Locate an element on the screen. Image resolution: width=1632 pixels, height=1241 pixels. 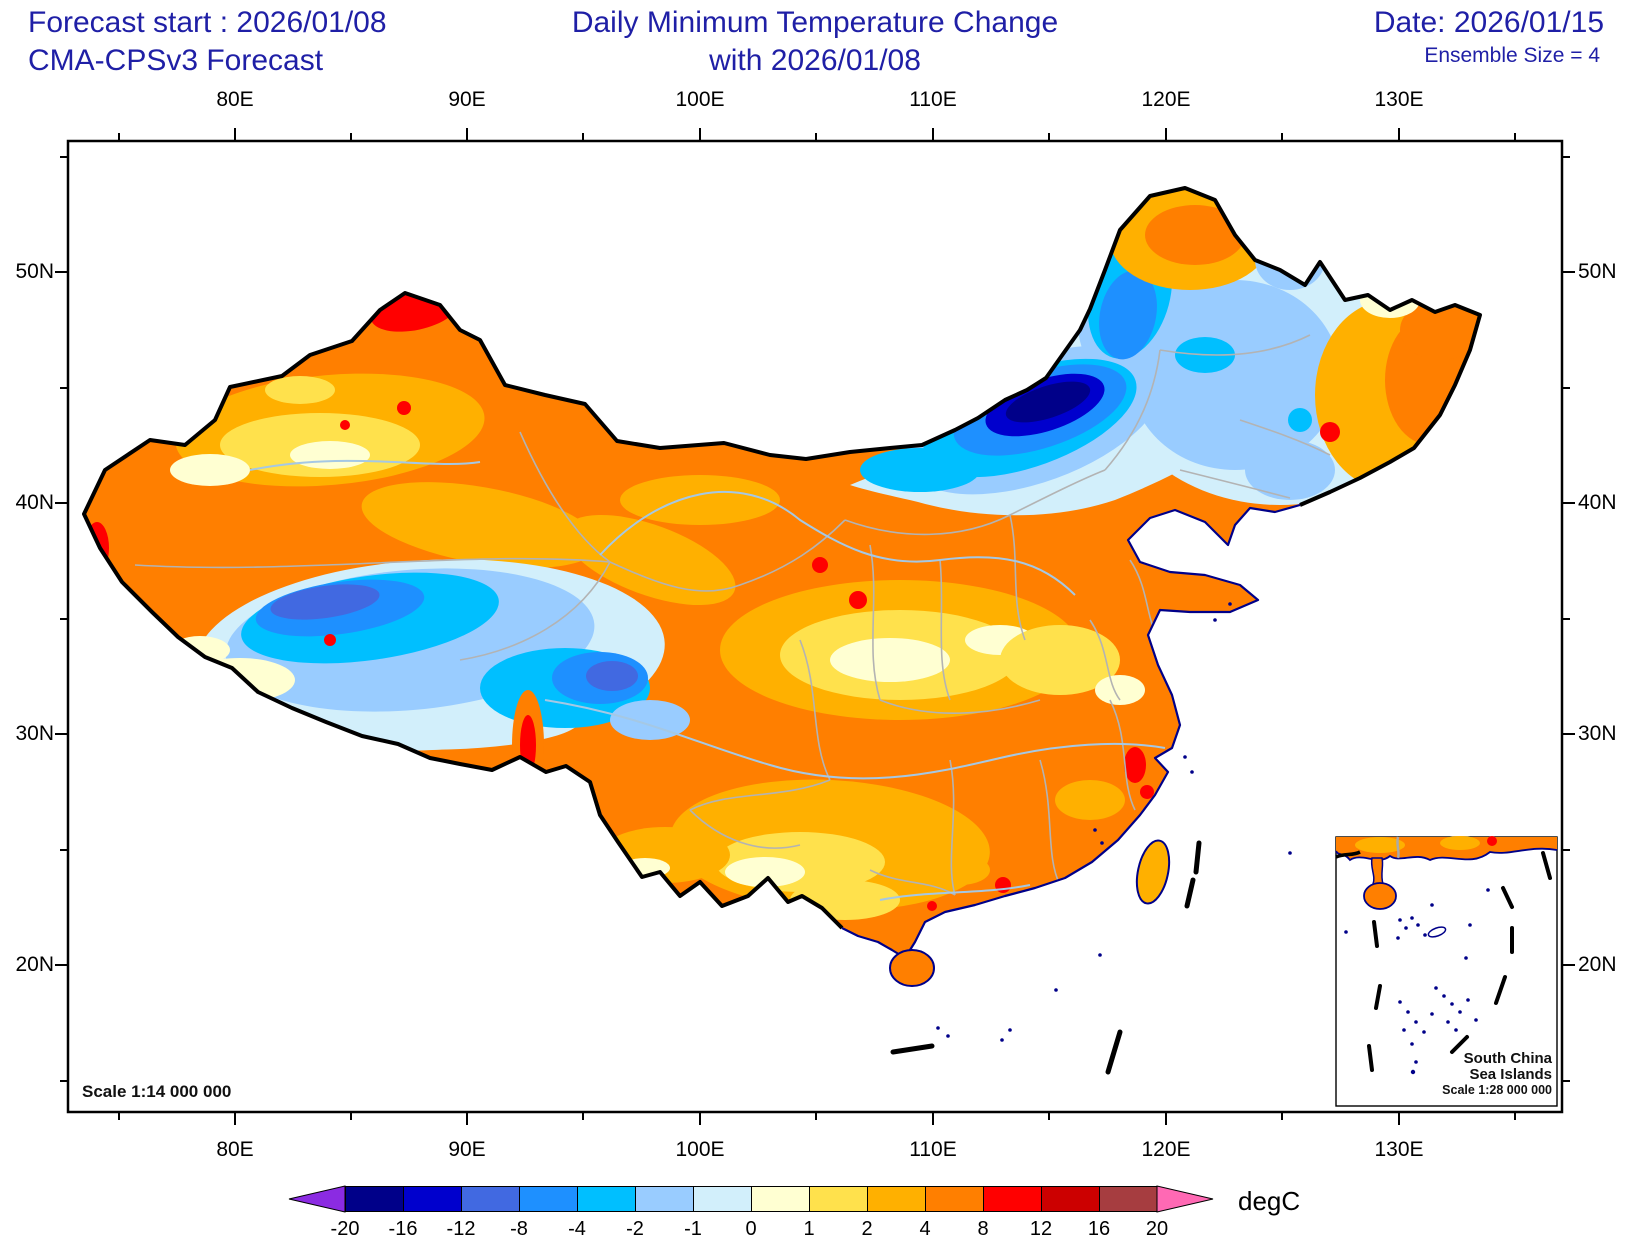
lon-label-bottom: 90E is located at coordinates (467, 1149).